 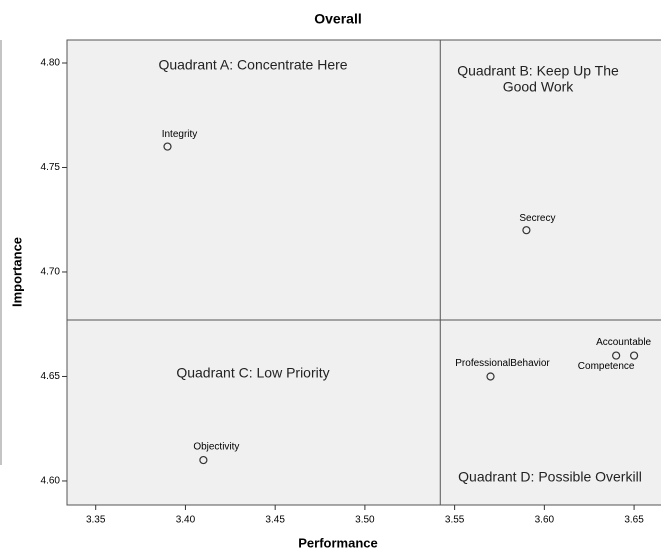 I want to click on y-tick-label: 4.70, so click(x=51, y=272).